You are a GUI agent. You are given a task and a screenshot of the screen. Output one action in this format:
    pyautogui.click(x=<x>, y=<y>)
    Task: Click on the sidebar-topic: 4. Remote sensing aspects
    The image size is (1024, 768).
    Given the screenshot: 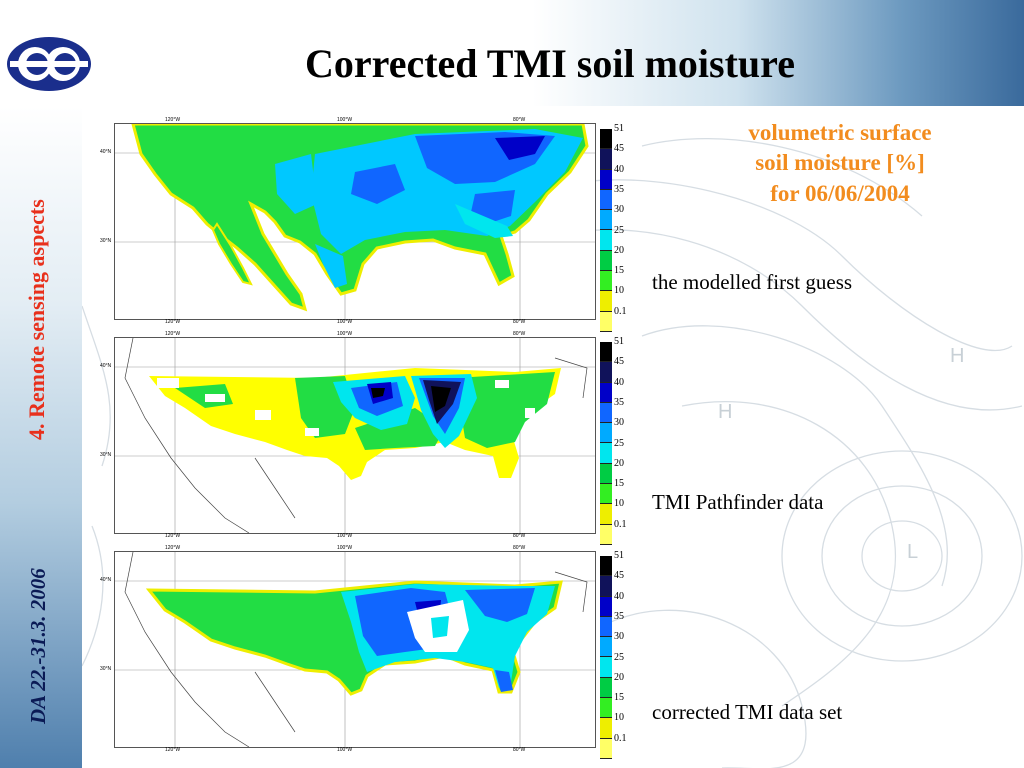 What is the action you would take?
    pyautogui.click(x=36, y=319)
    